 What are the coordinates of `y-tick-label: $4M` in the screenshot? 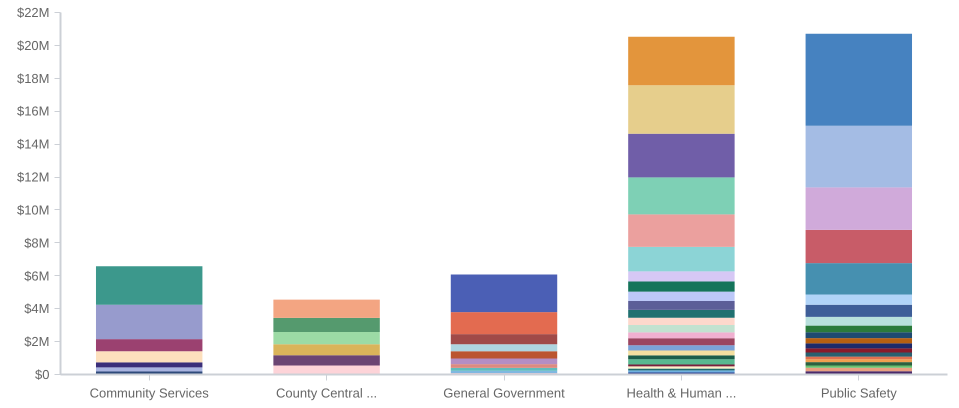 It's located at (37, 308).